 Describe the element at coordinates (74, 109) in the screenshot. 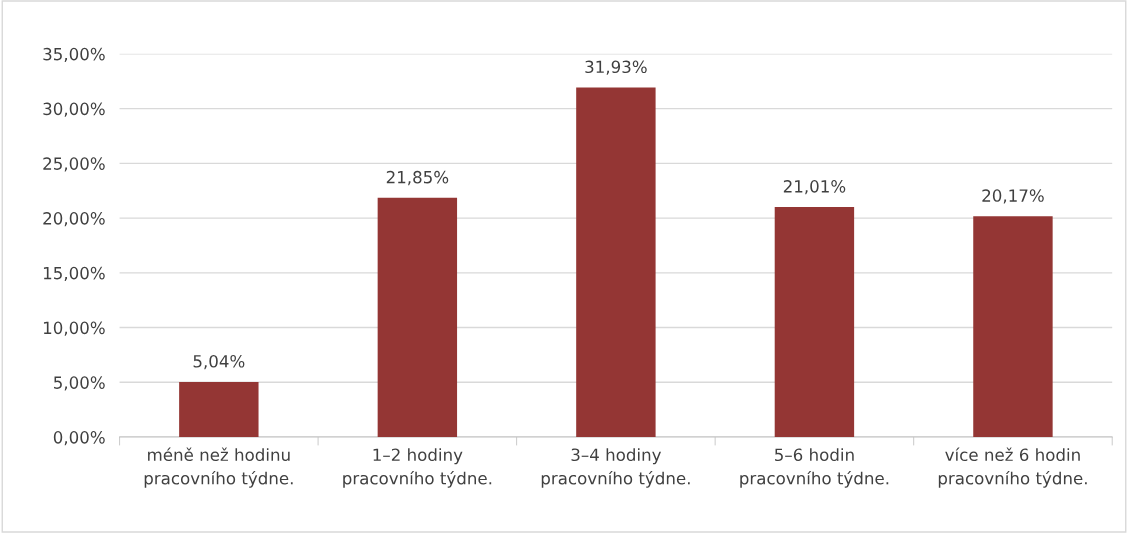

I see `y-tick-label: 30,00%` at that location.